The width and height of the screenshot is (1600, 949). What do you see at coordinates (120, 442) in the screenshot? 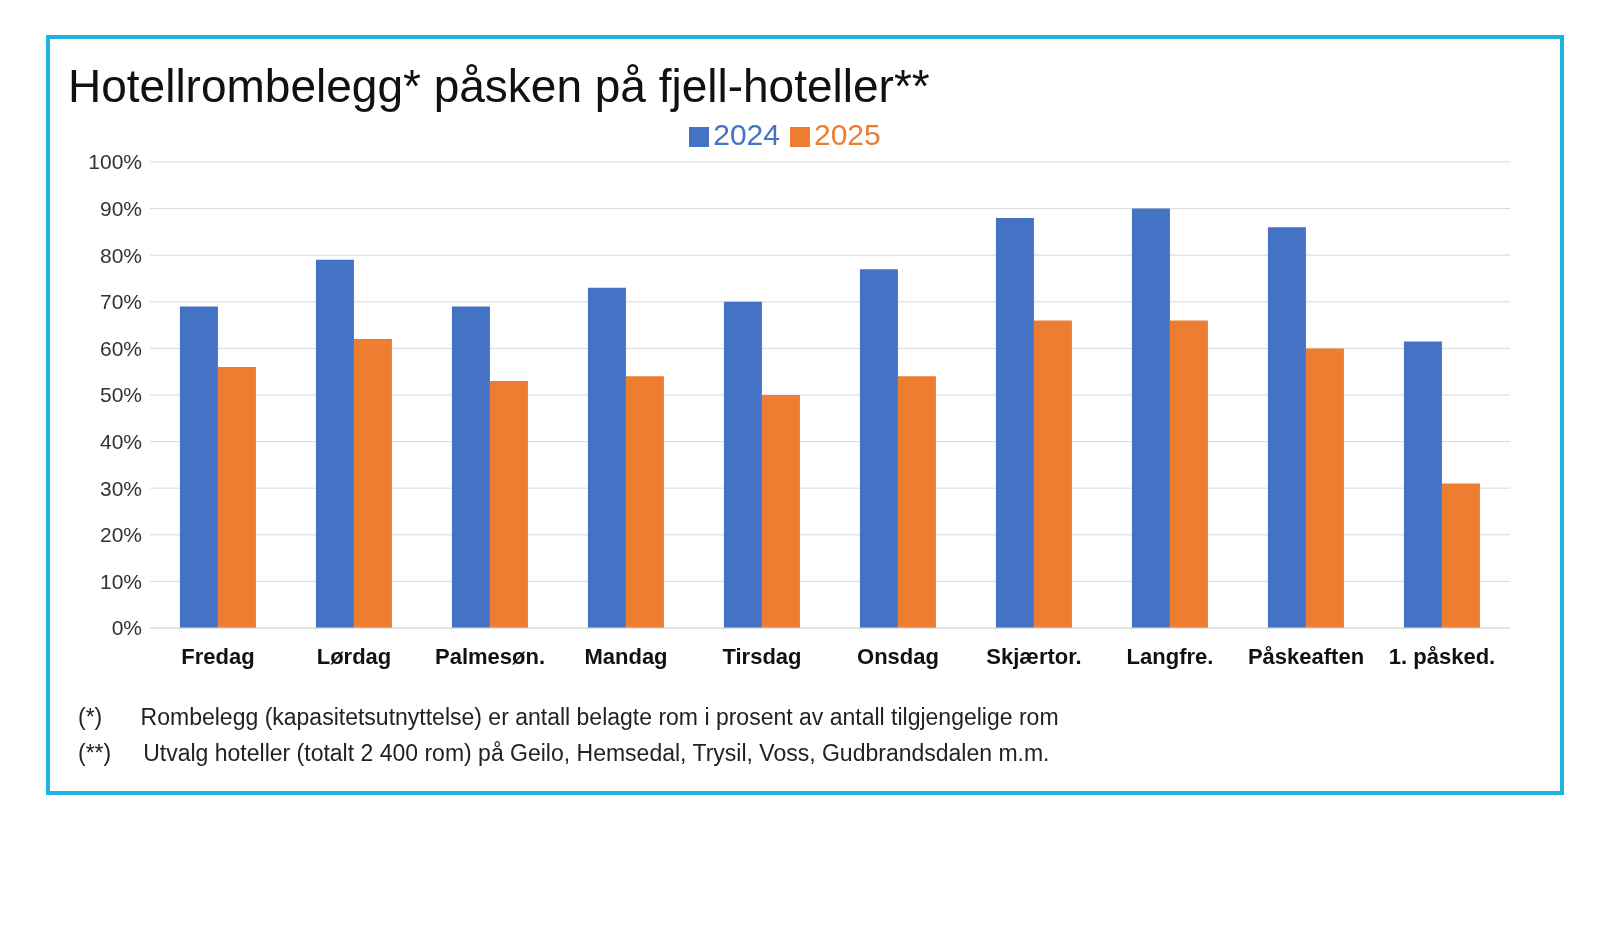
I see `y-tick-label: 40%` at bounding box center [120, 442].